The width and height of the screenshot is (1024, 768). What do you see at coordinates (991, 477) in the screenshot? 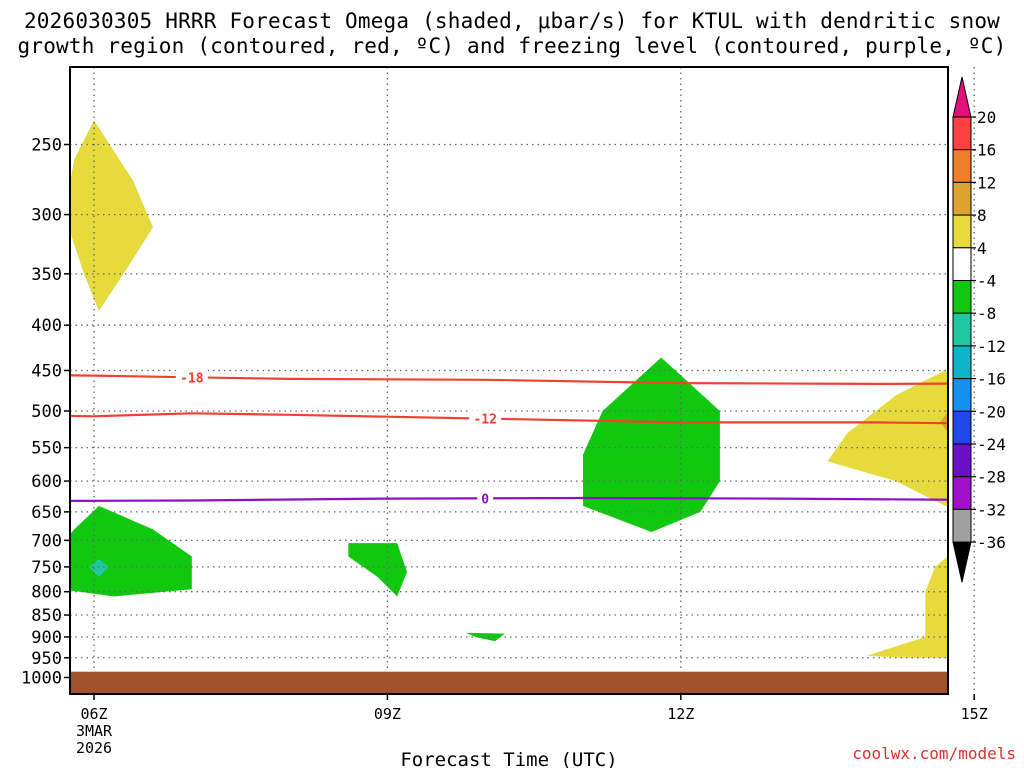
I see `colorbar-label: -28` at bounding box center [991, 477].